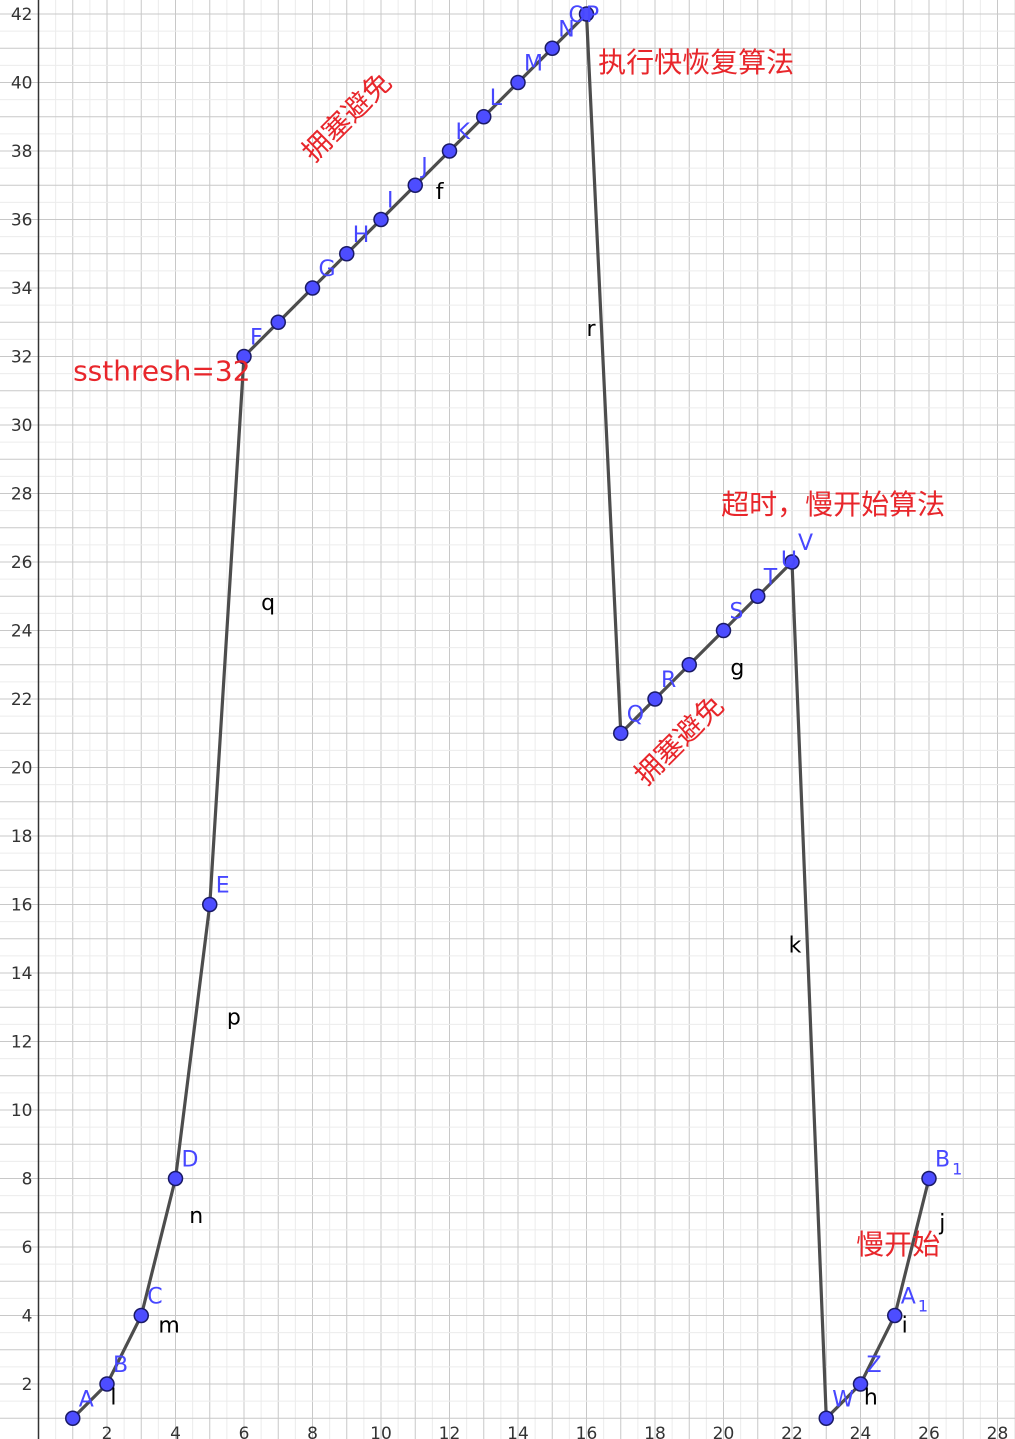 This screenshot has width=1015, height=1439. Describe the element at coordinates (27, 1317) in the screenshot. I see `y-tick-label: 4` at that location.